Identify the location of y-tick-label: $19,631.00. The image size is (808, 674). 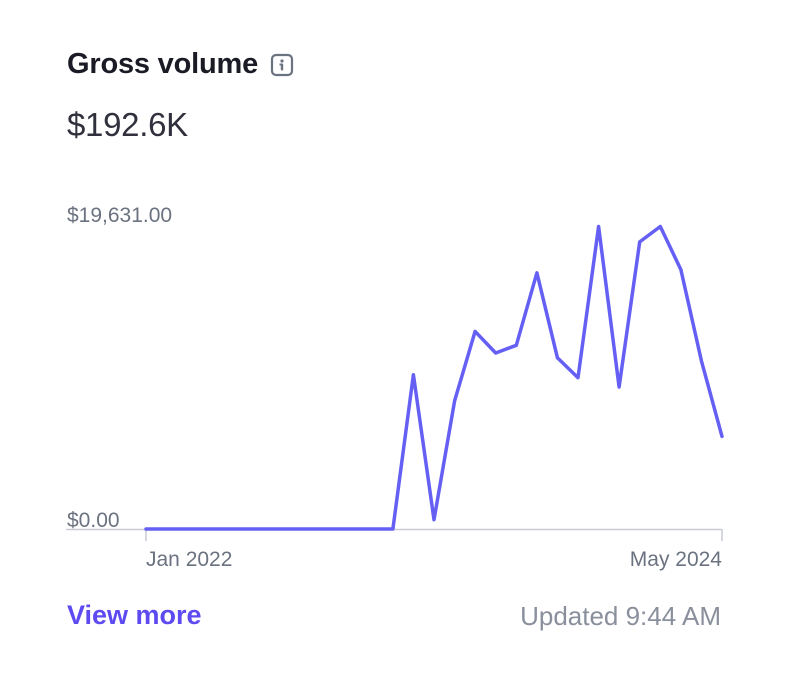
(119, 215).